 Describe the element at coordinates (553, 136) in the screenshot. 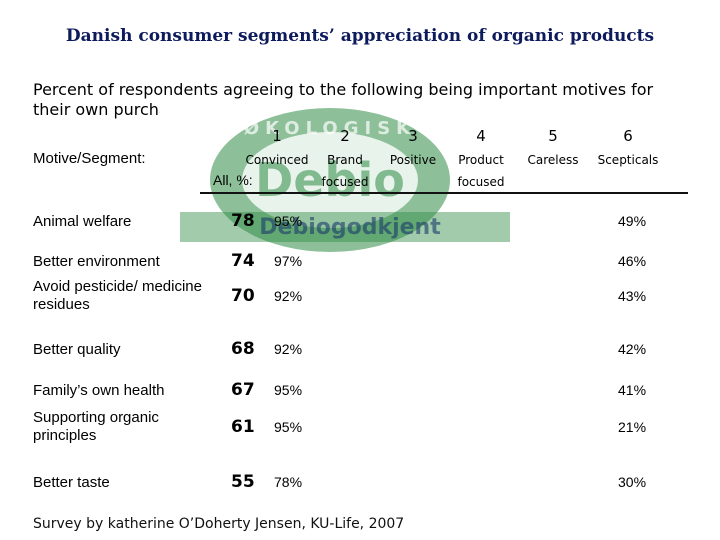

I see `segment-number: 5` at that location.